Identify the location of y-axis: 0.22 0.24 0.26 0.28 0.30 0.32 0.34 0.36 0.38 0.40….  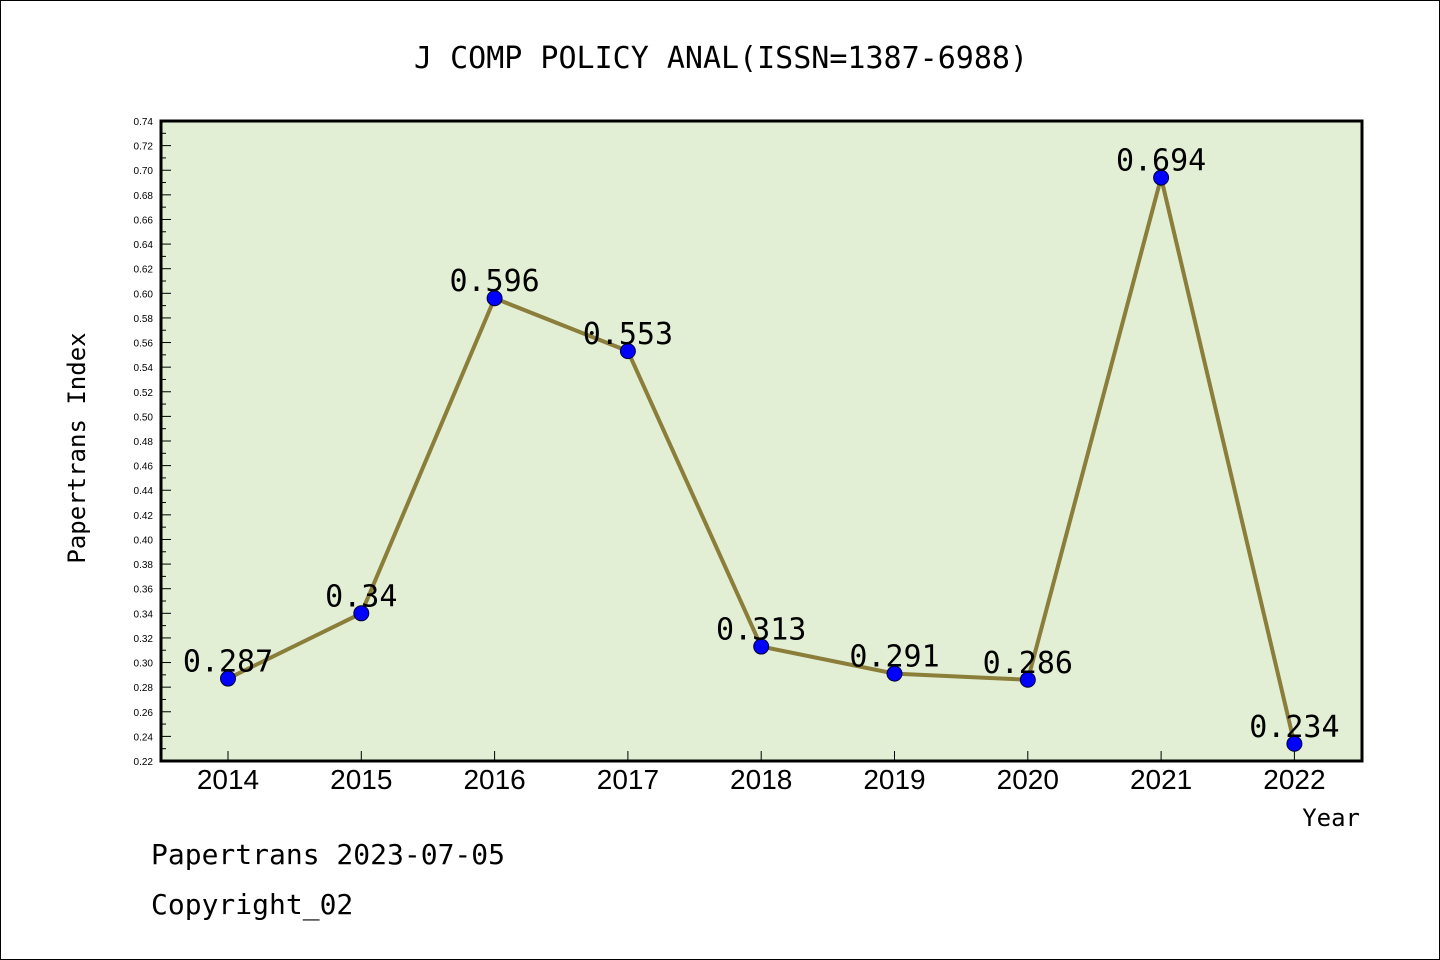
(152, 442).